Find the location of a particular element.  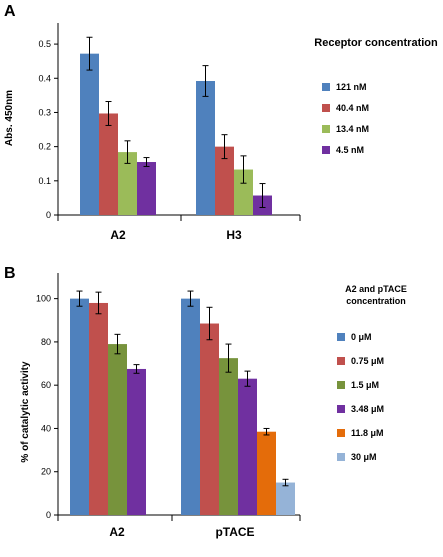

panel-b-legend-label: 11.8 μM is located at coordinates (367, 433).